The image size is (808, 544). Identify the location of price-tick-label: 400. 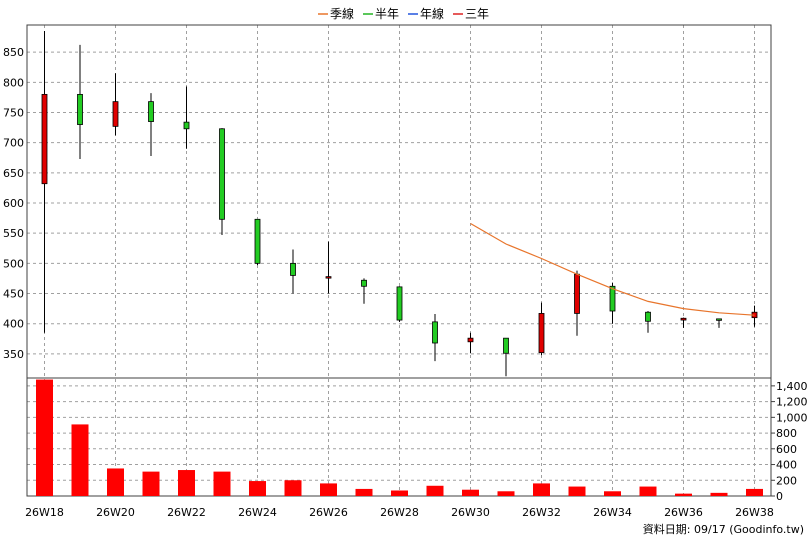
(13, 324).